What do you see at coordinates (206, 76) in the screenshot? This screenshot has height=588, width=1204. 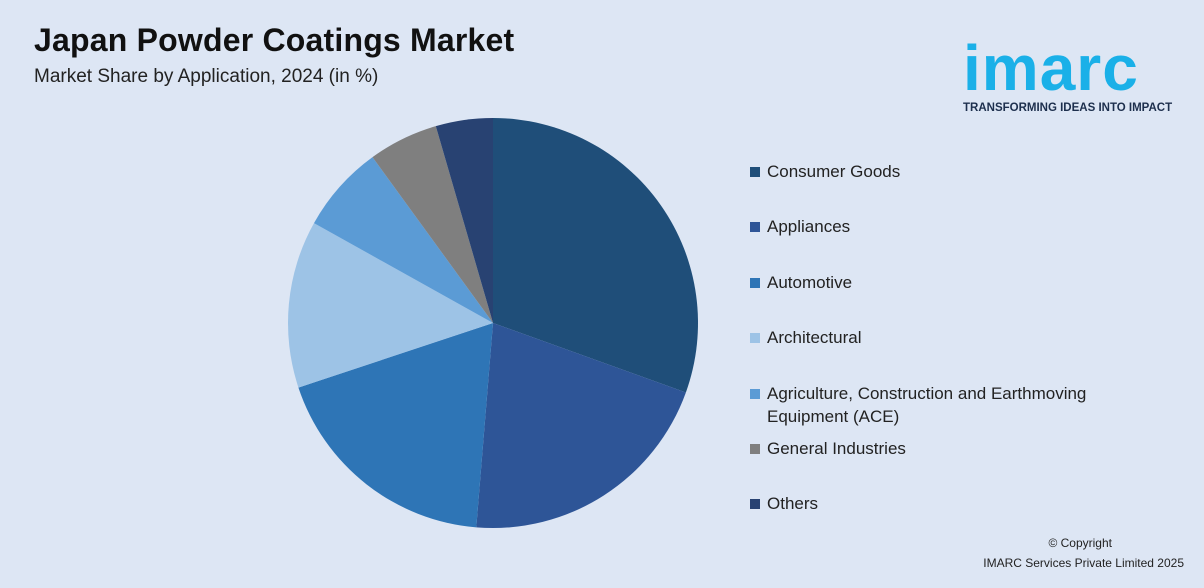 I see `chart-subtitle: Market Share by Application, 2024 (in %)` at bounding box center [206, 76].